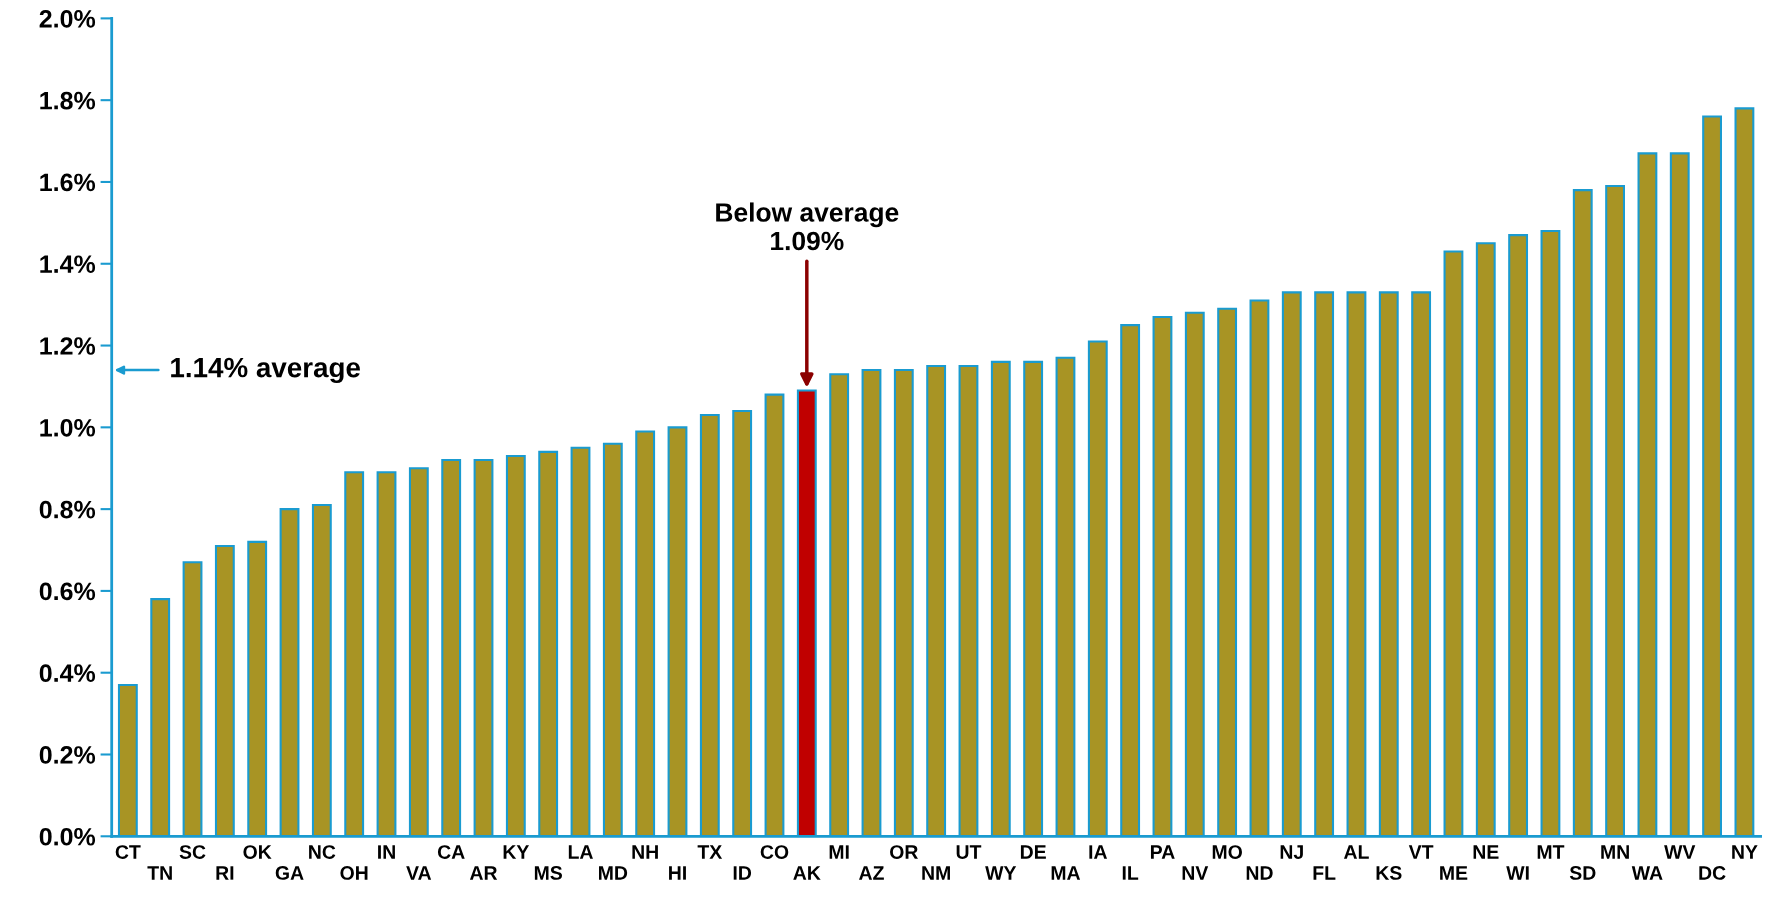  I want to click on x-tick-label: WA, so click(1647, 873).